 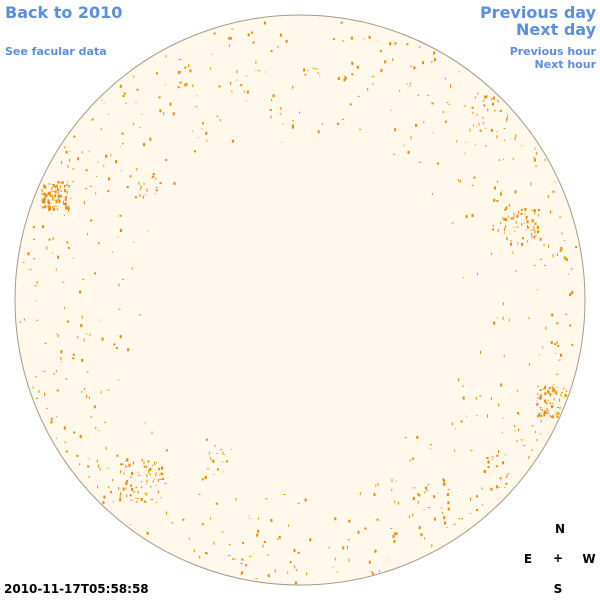 What do you see at coordinates (565, 64) in the screenshot?
I see `next-hour-link: Next hour` at bounding box center [565, 64].